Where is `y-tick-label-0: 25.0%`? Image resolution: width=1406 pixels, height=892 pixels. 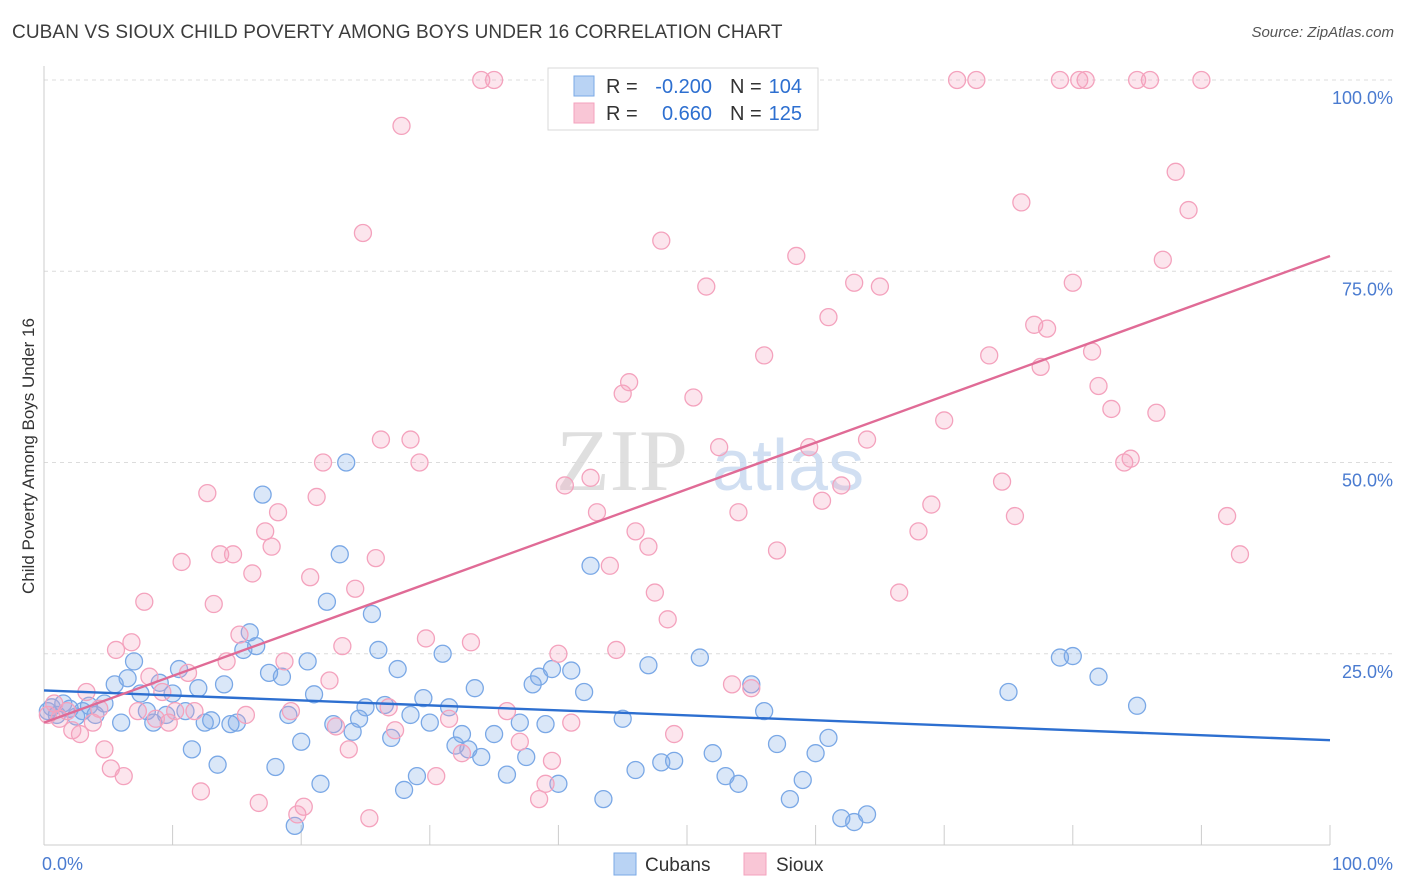
y-tick-label-0: 25.0% is located at coordinates (1367, 672).